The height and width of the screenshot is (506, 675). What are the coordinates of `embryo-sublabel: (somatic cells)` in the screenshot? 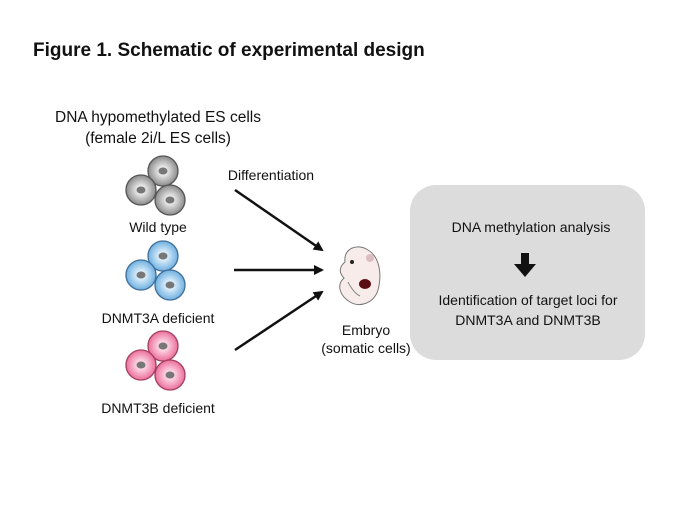 It's located at (365, 348).